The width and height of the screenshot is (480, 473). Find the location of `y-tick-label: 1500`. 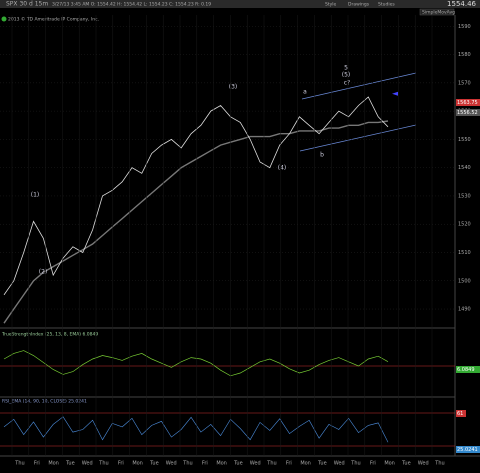

y-tick-label: 1500 is located at coordinates (464, 281).